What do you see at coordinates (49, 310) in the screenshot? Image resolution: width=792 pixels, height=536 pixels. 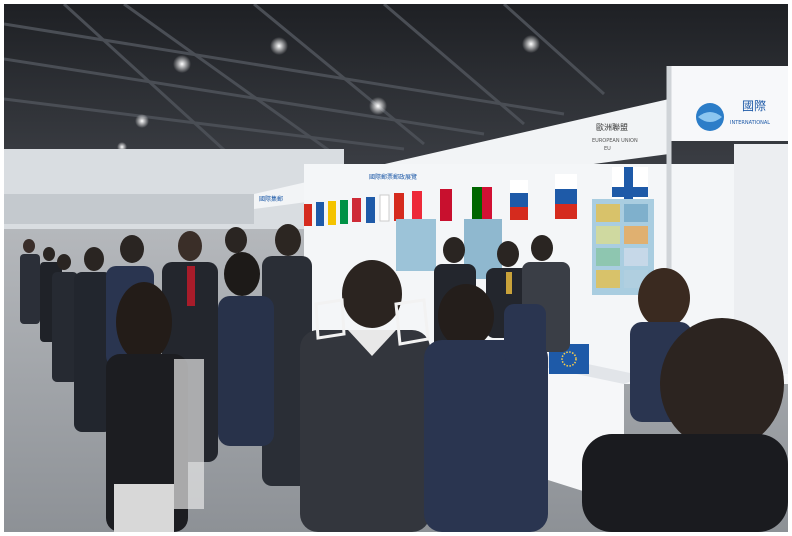 I see `background-crowd` at bounding box center [49, 310].